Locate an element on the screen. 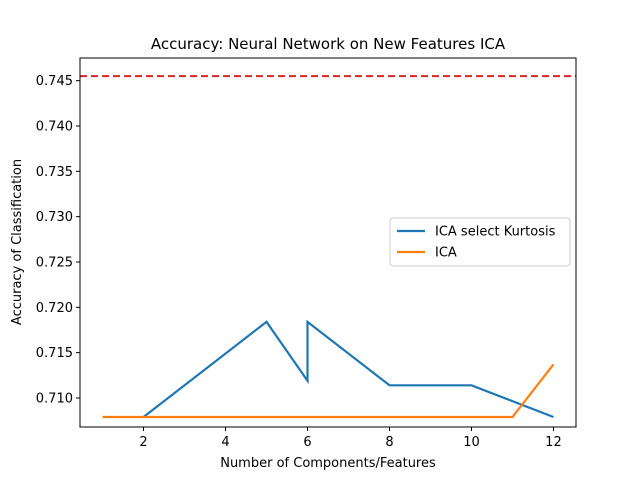 Image resolution: width=640 pixels, height=480 pixels. y-tick-label: 0.720 is located at coordinates (54, 308).